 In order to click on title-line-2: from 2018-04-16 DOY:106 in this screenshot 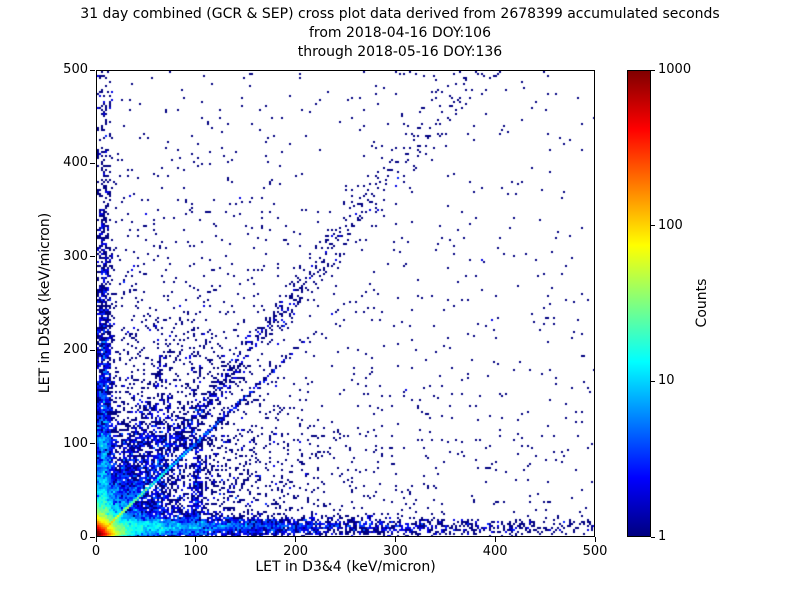, I will do `click(399, 33)`.